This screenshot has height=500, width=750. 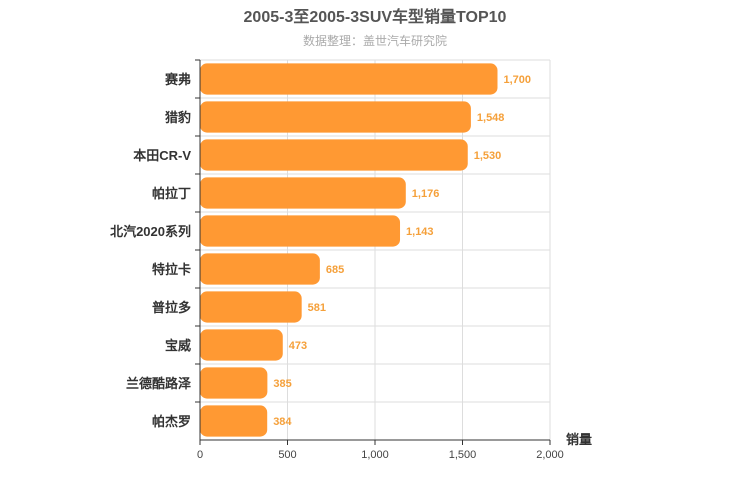 What do you see at coordinates (200, 455) in the screenshot?
I see `x-tick-label: 0` at bounding box center [200, 455].